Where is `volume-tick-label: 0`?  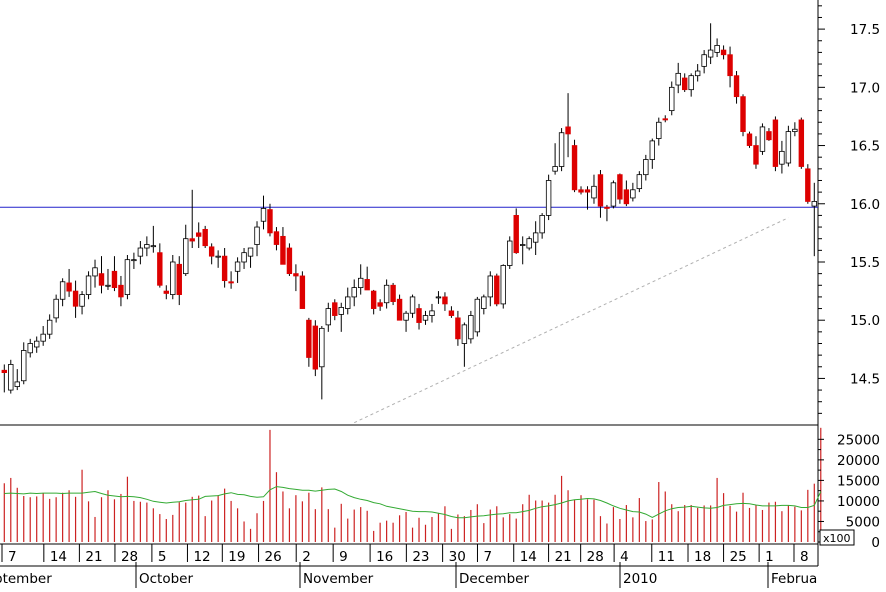 volume-tick-label: 0 is located at coordinates (875, 543).